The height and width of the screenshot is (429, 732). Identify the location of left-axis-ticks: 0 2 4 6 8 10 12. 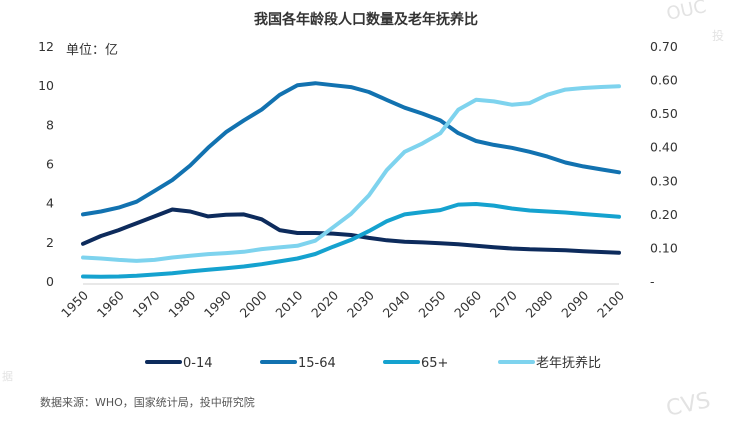
(46, 164).